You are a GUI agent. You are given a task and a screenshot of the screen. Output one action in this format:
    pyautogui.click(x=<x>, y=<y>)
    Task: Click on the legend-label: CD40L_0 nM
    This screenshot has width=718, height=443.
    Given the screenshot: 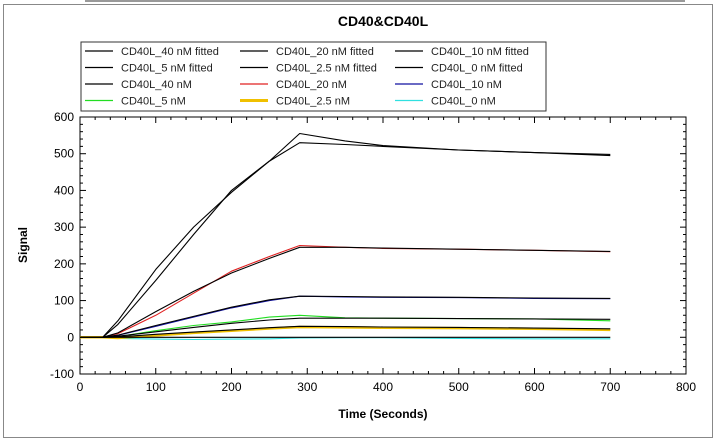 What is the action you would take?
    pyautogui.click(x=463, y=102)
    